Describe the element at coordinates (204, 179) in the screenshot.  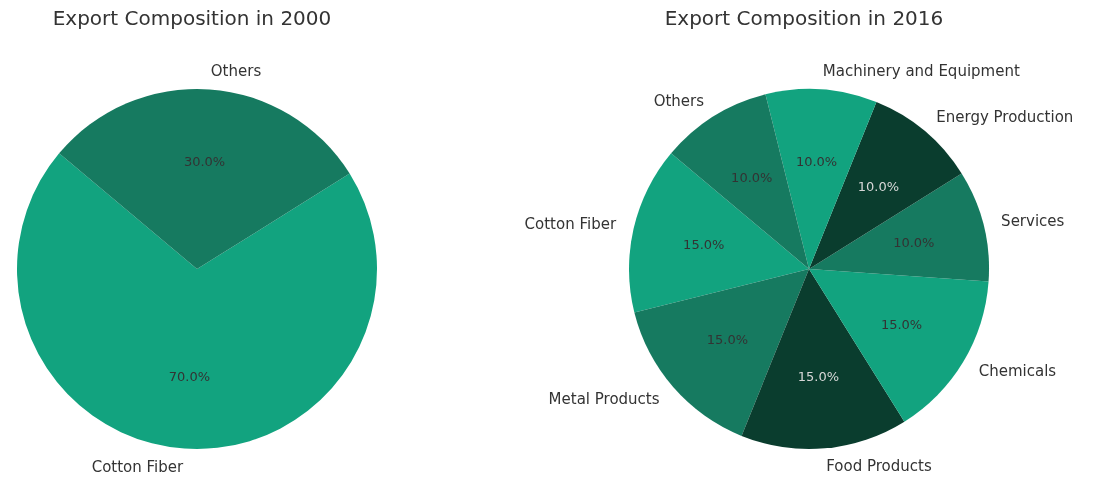
I see `pie-slice` at that location.